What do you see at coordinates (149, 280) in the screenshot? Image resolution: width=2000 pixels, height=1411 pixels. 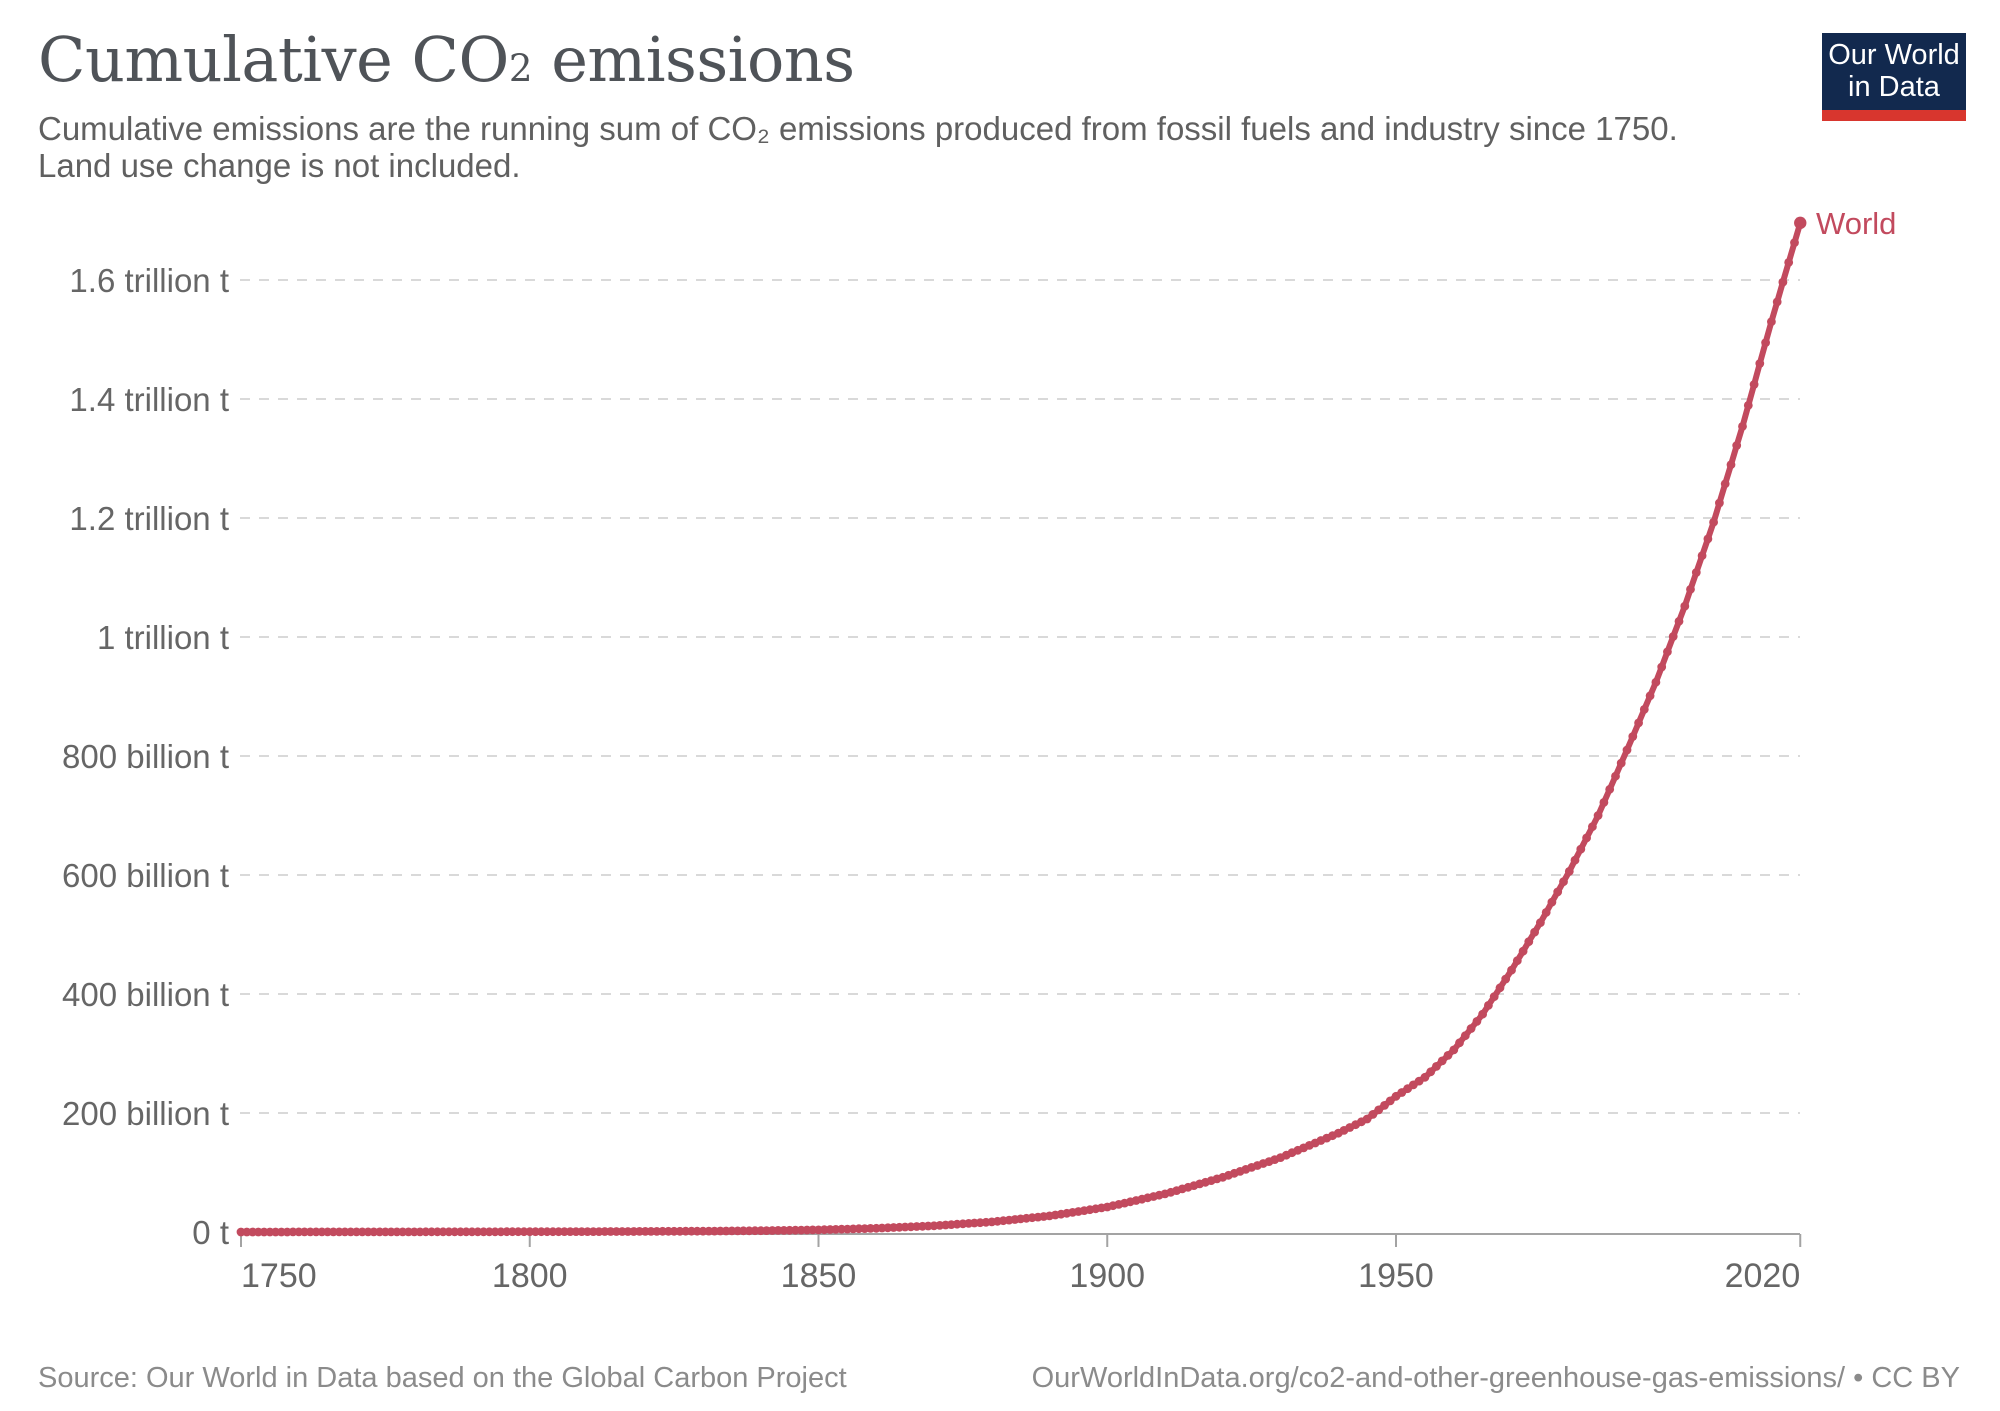 I see `y-tick-label: 1.6 trillion t` at bounding box center [149, 280].